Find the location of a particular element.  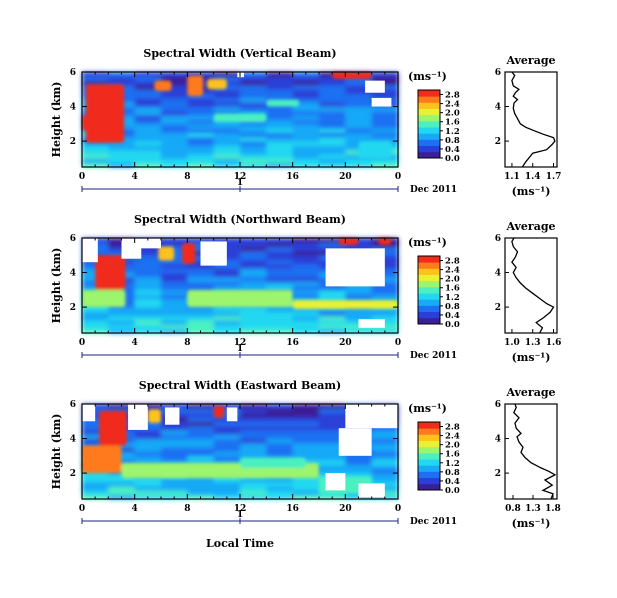

colorbar-tick-label: 0.4 is located at coordinates (452, 316).